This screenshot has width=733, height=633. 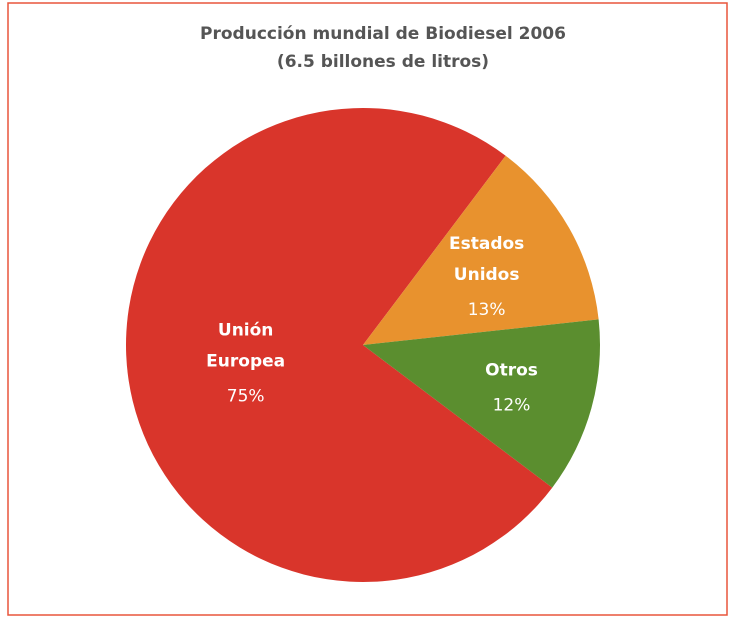 I want to click on chart-subtitle: (6.5 billones de litros), so click(x=383, y=62).